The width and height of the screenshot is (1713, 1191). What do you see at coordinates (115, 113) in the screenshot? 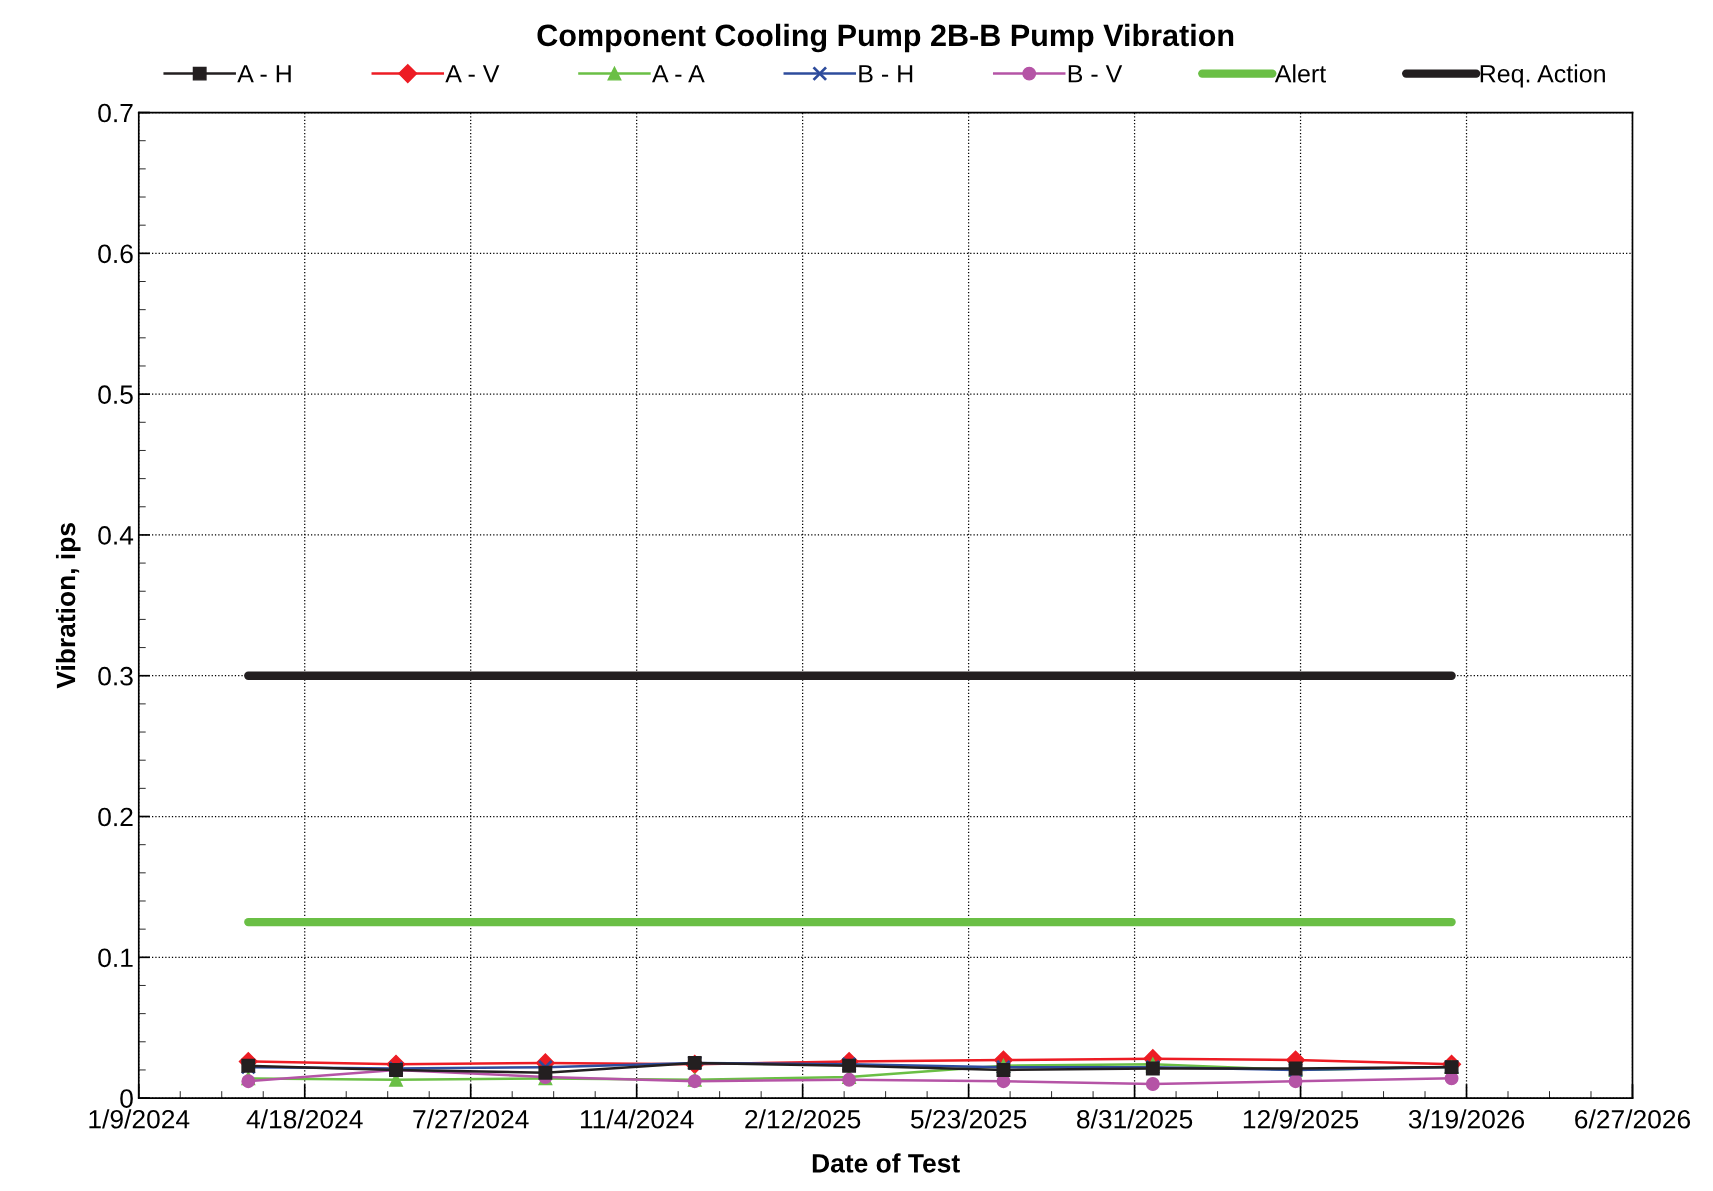
I see `y-tick-label: 0.7` at bounding box center [115, 113].